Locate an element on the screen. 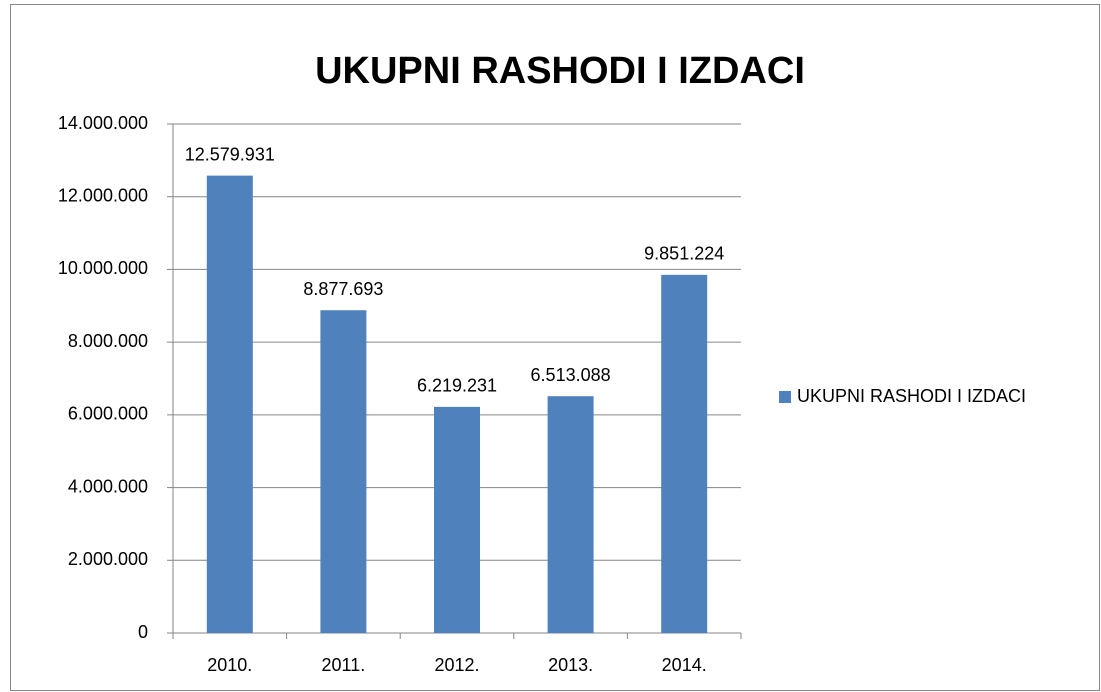  y-tick-label: 6.000.000 is located at coordinates (108, 414).